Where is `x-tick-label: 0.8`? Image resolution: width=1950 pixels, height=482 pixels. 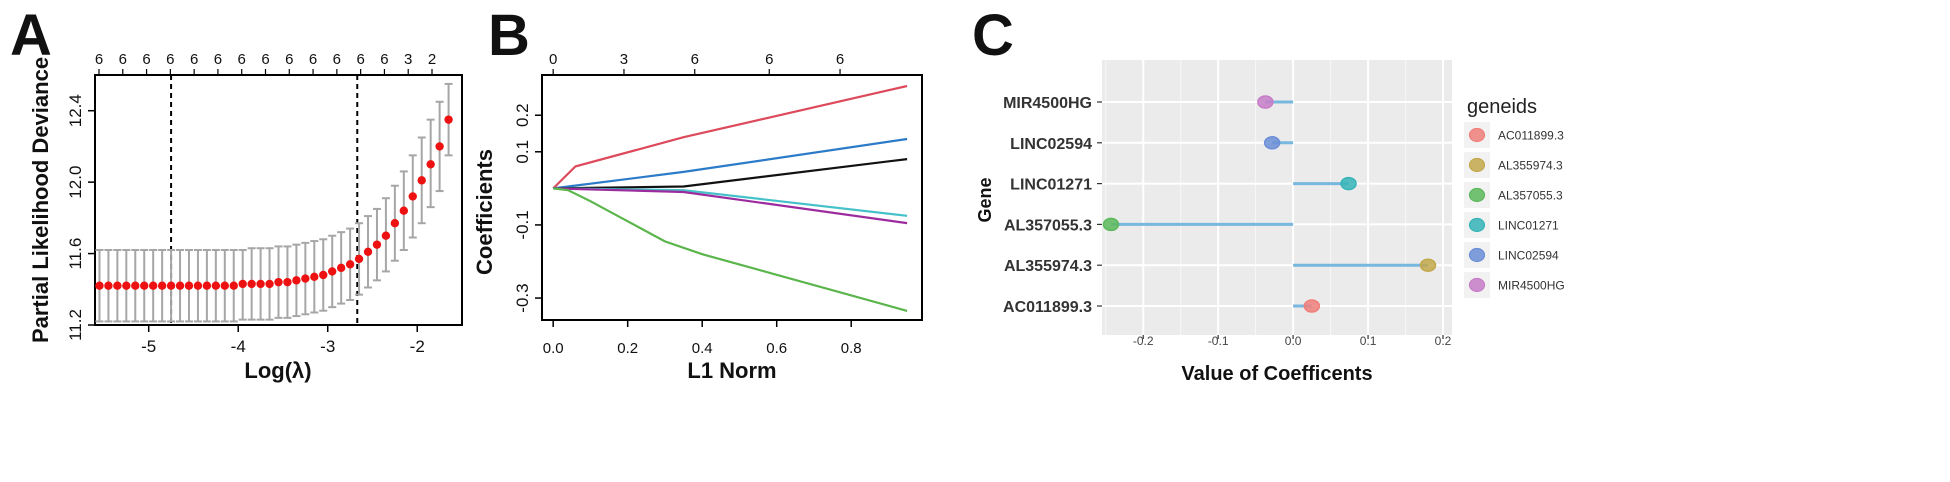 x-tick-label: 0.8 is located at coordinates (851, 348).